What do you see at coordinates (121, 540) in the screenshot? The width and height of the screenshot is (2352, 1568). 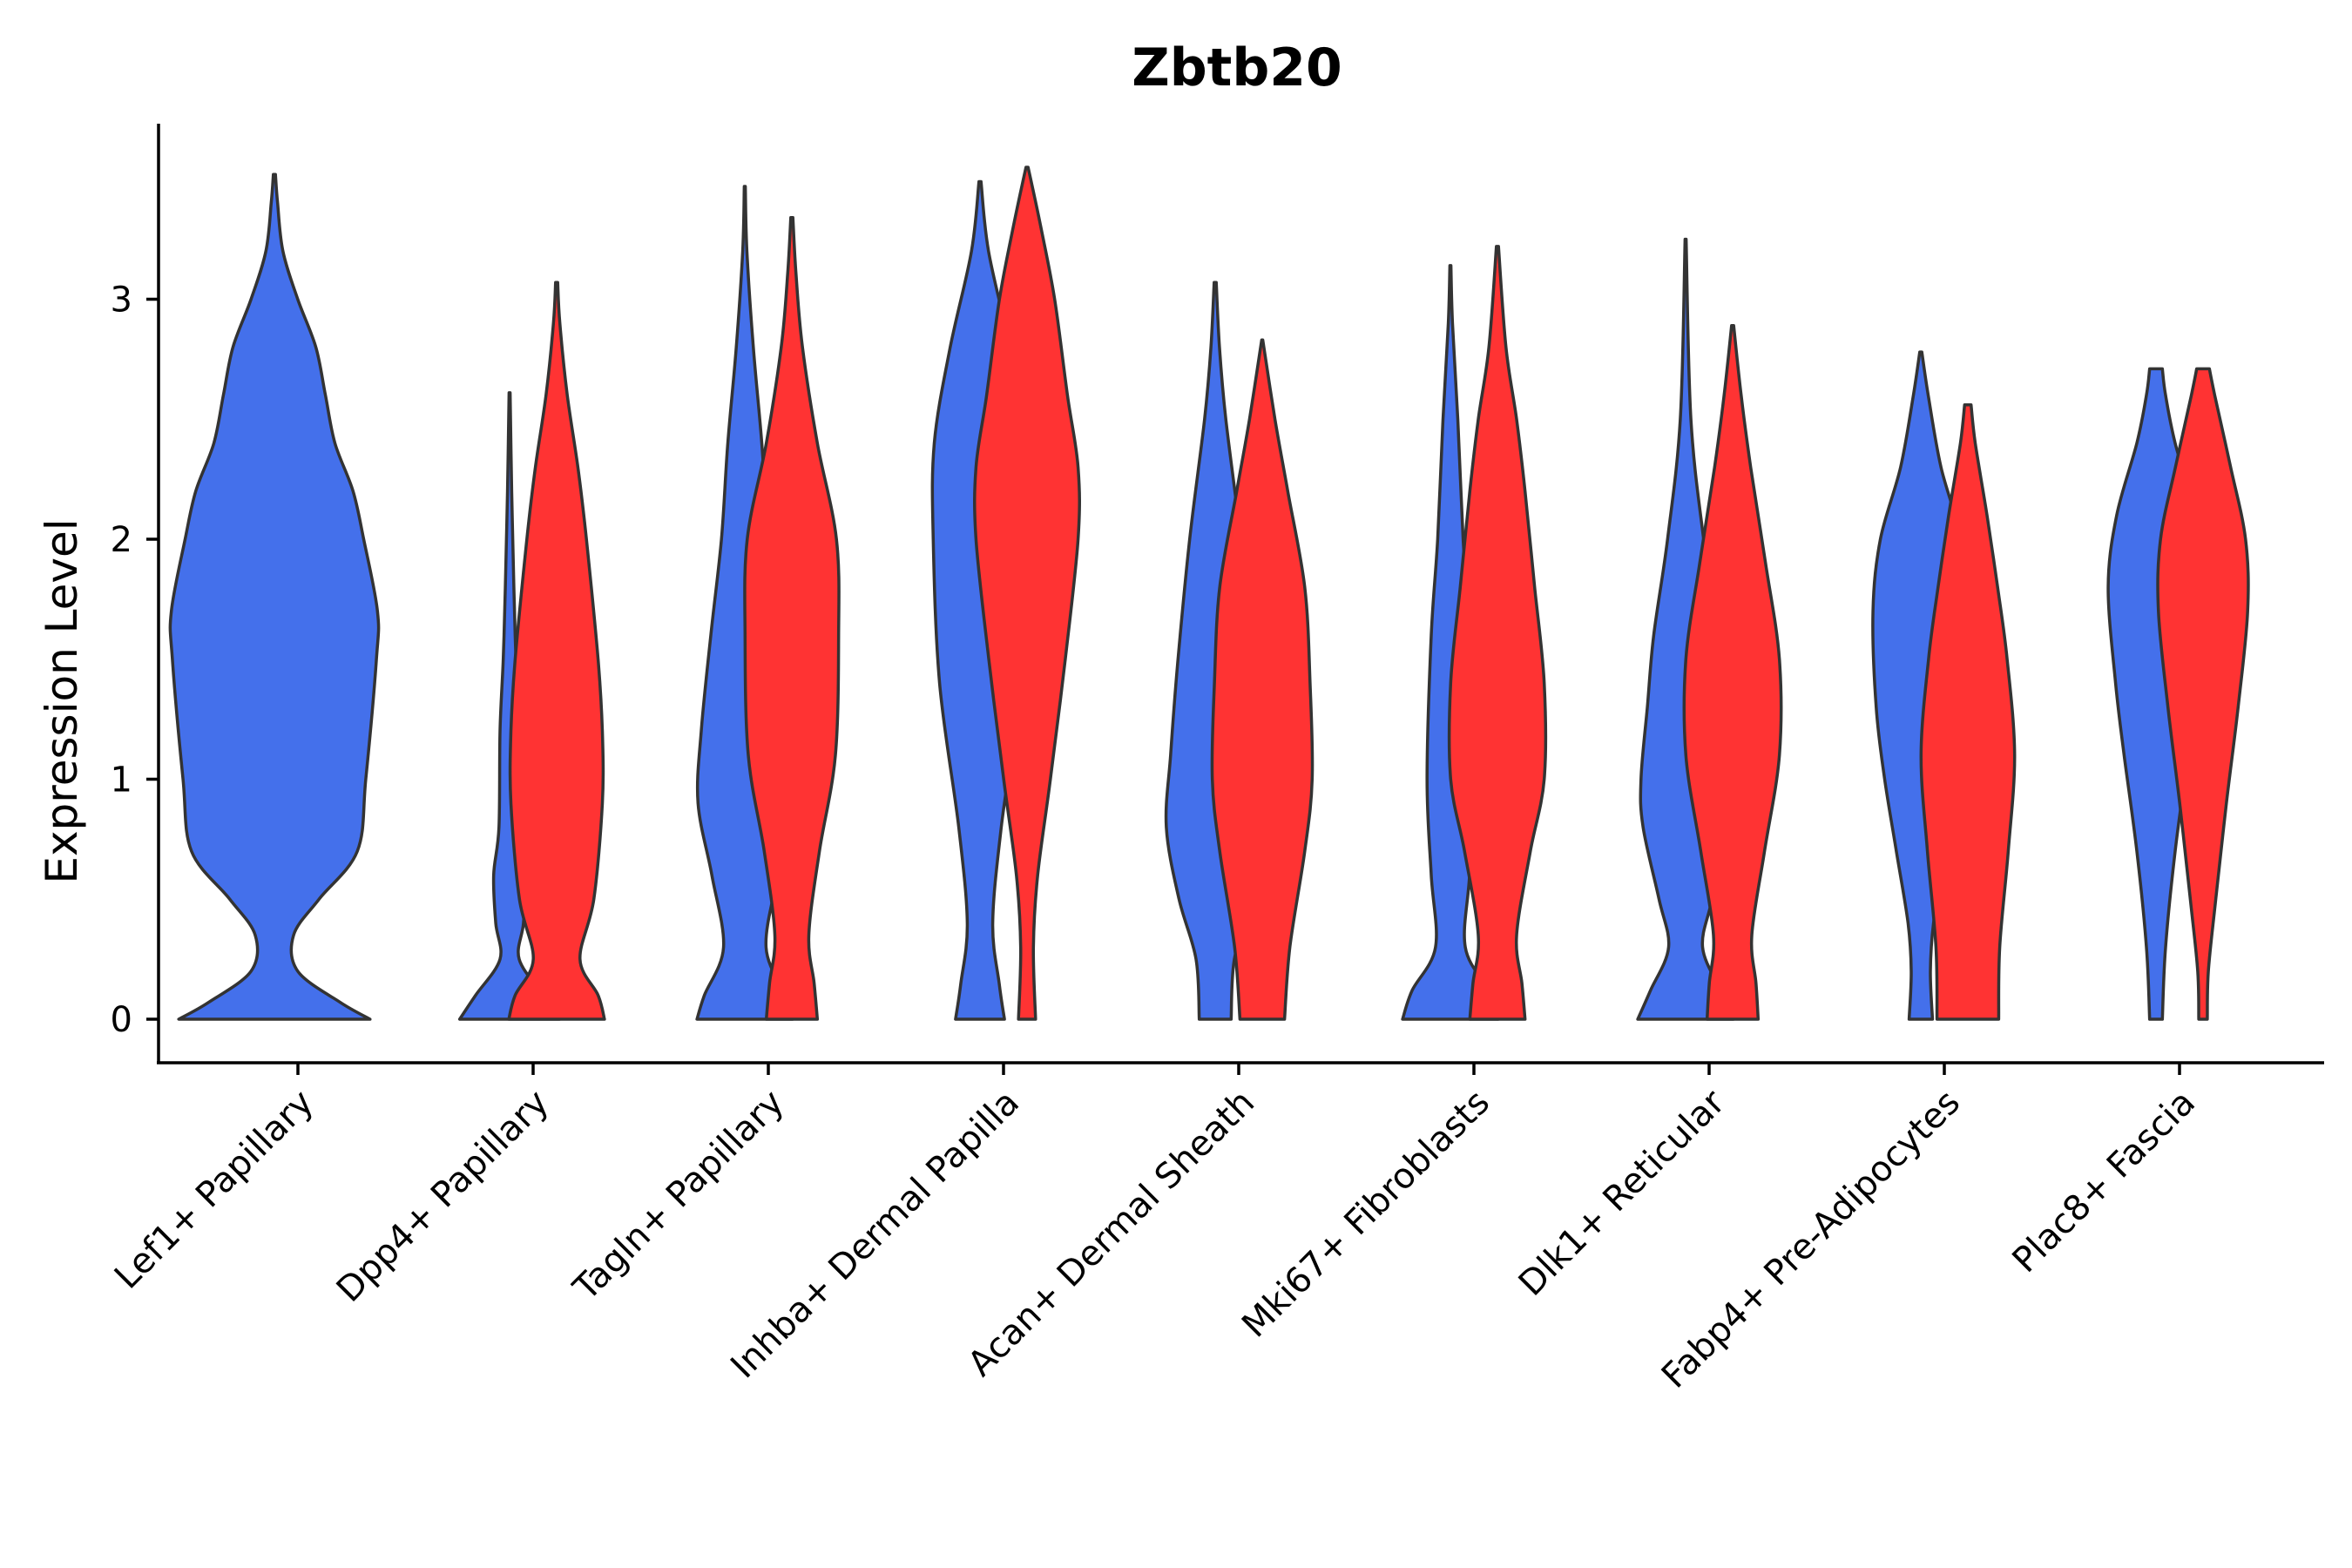 I see `y-tick-label: 2` at bounding box center [121, 540].